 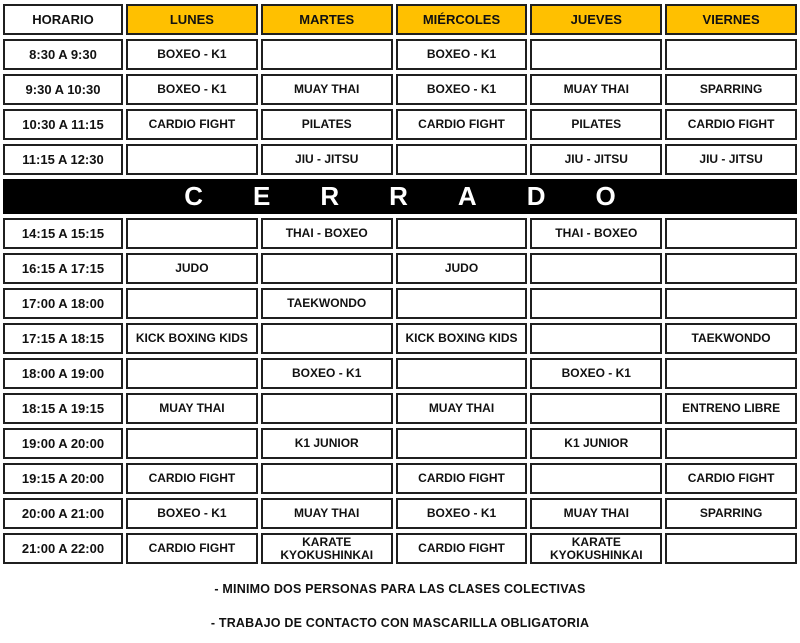 What do you see at coordinates (192, 19) in the screenshot?
I see `header-day-lunes: LUNES` at bounding box center [192, 19].